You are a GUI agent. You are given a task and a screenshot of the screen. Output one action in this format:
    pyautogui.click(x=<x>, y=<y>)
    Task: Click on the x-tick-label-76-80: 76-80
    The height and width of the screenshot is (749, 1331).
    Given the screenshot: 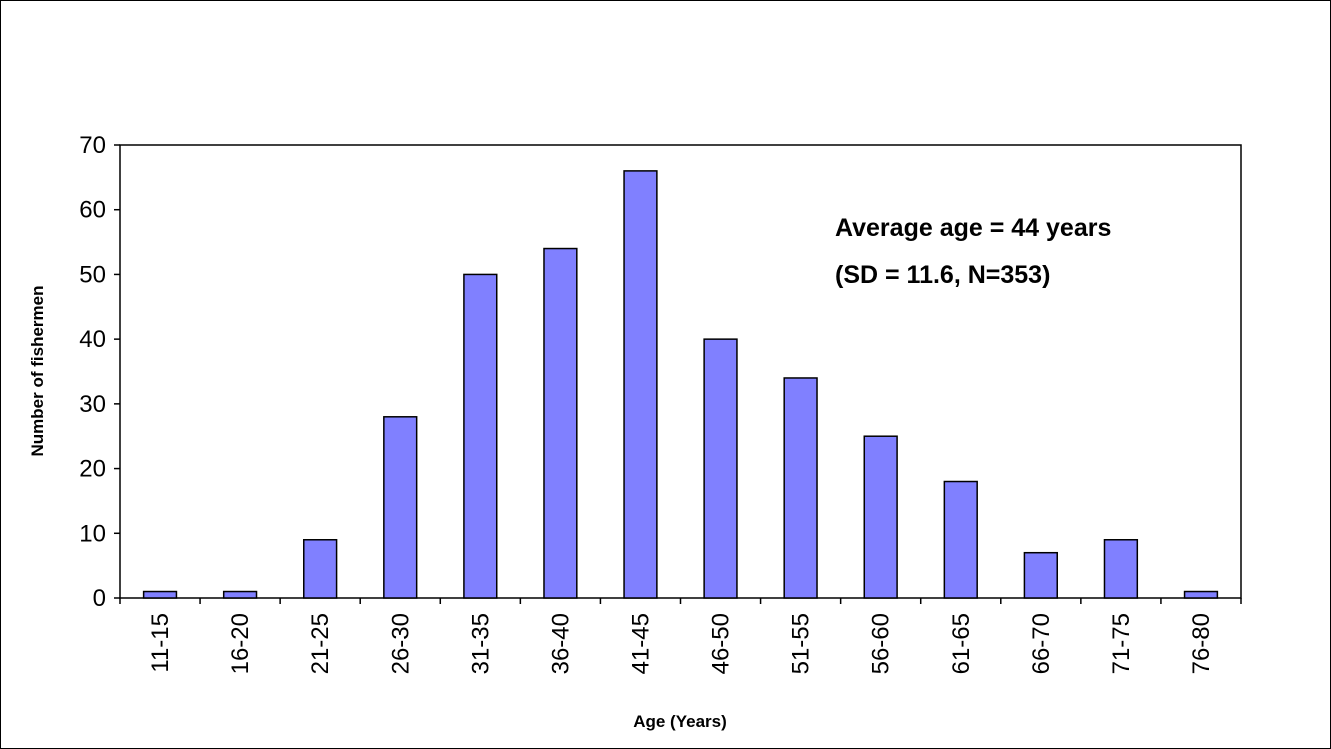 What is the action you would take?
    pyautogui.click(x=1201, y=643)
    